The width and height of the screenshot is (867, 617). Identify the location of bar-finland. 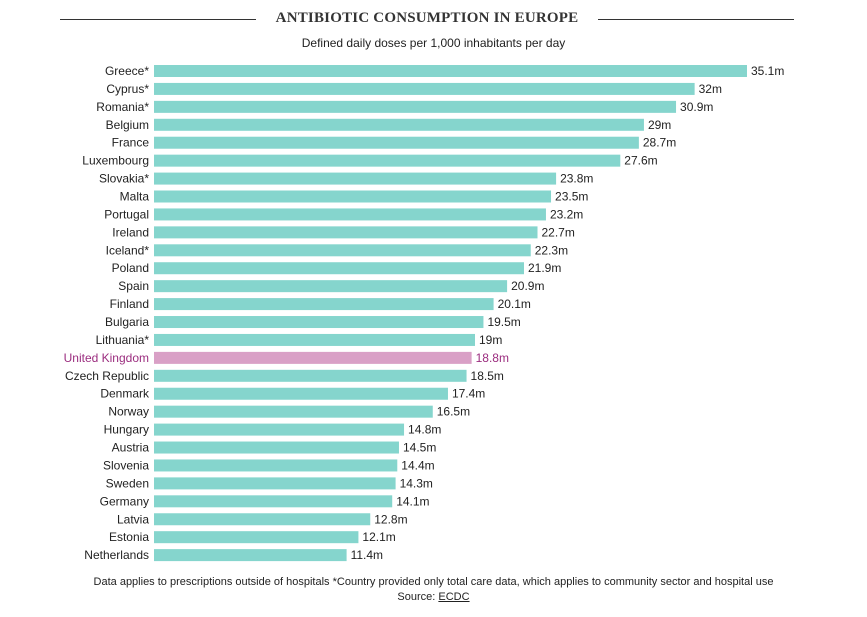
(324, 304).